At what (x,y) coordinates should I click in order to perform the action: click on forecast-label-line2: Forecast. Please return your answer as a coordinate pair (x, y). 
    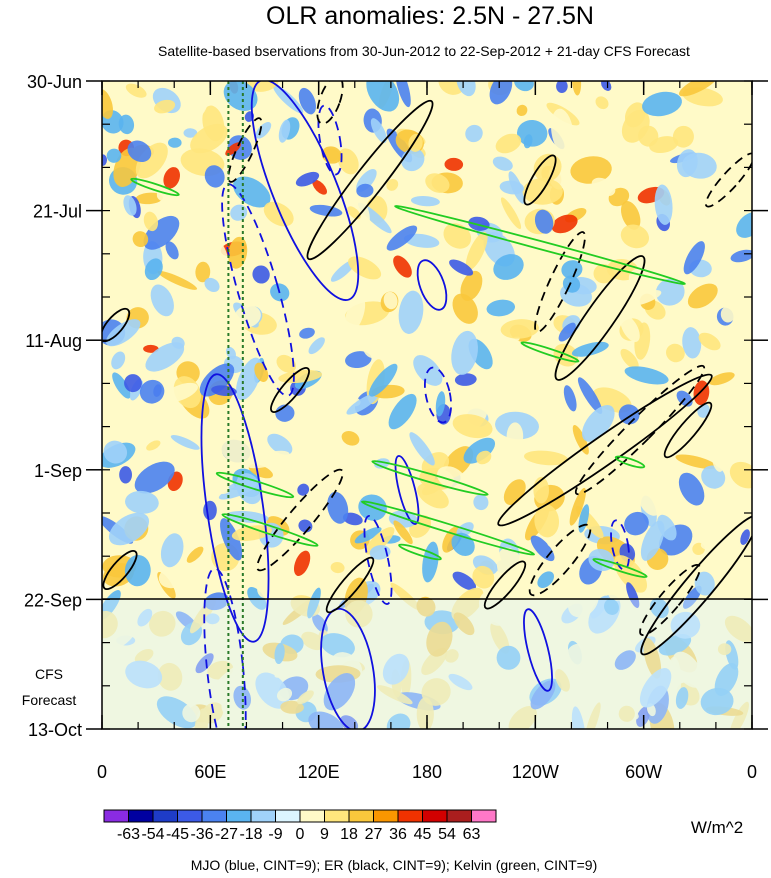
    Looking at the image, I should click on (49, 700).